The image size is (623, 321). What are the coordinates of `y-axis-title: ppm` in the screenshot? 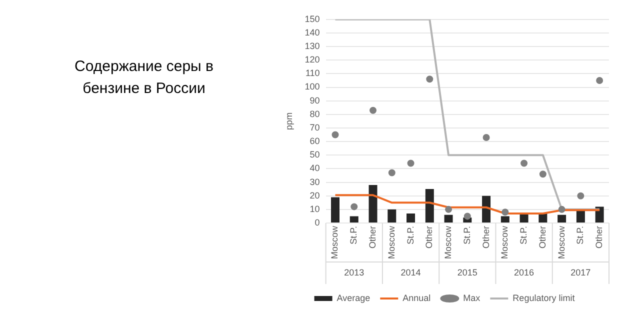 It's located at (289, 121).